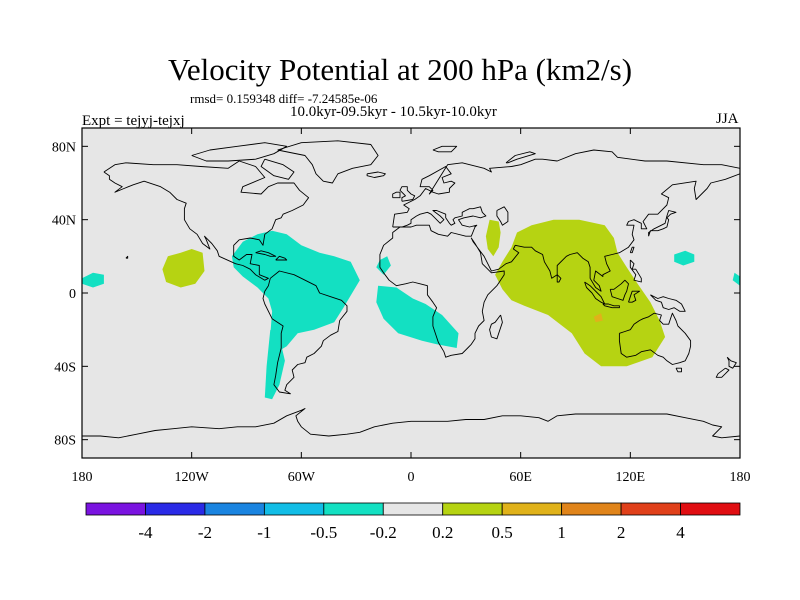  What do you see at coordinates (635, 271) in the screenshot?
I see `coastline-philippines` at bounding box center [635, 271].